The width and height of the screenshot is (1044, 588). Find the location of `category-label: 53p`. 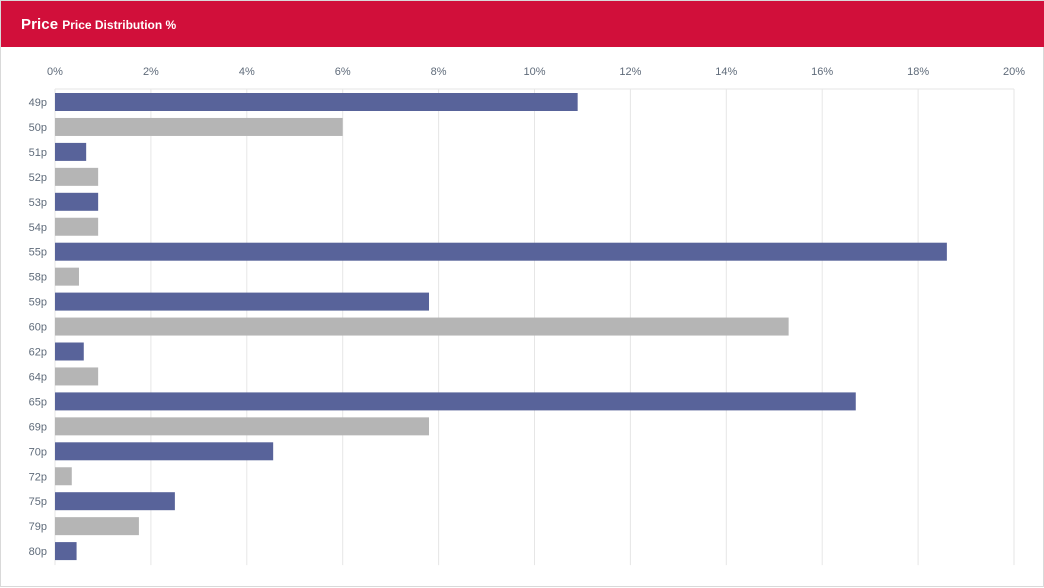

category-label: 53p is located at coordinates (38, 203).